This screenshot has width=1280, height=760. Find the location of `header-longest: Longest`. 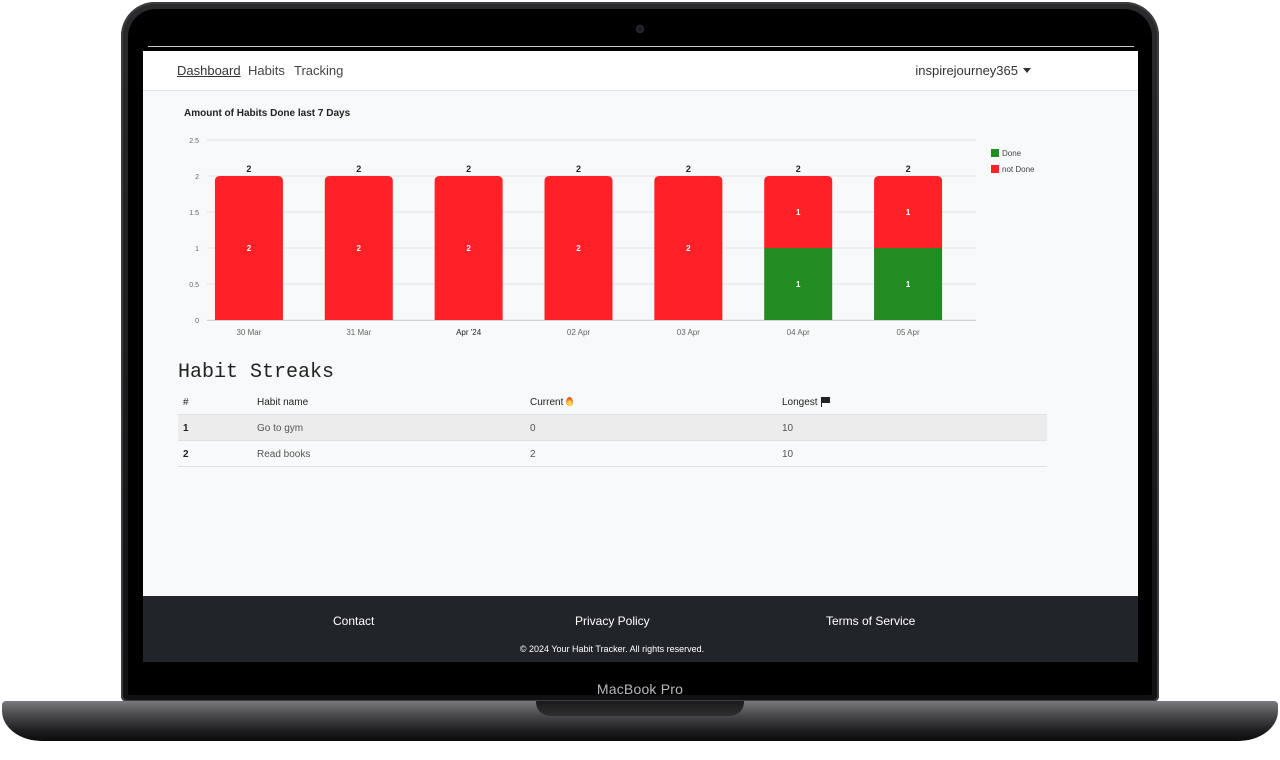

header-longest: Longest is located at coordinates (806, 402).